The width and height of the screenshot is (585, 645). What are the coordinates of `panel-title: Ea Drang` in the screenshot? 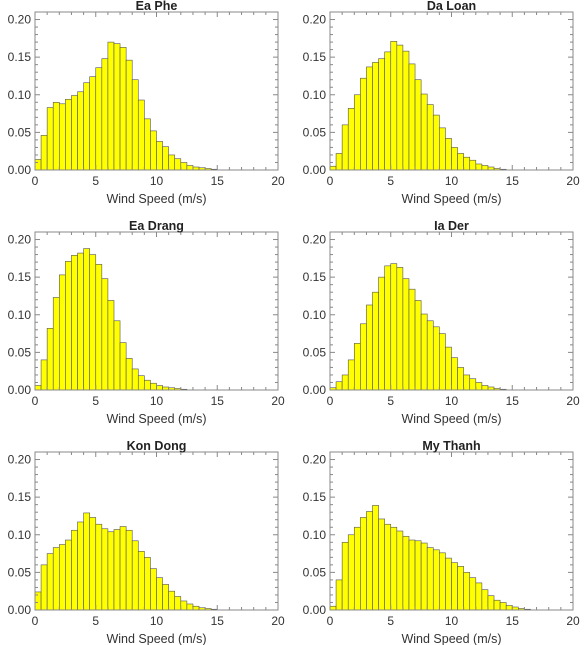 It's located at (156, 226).